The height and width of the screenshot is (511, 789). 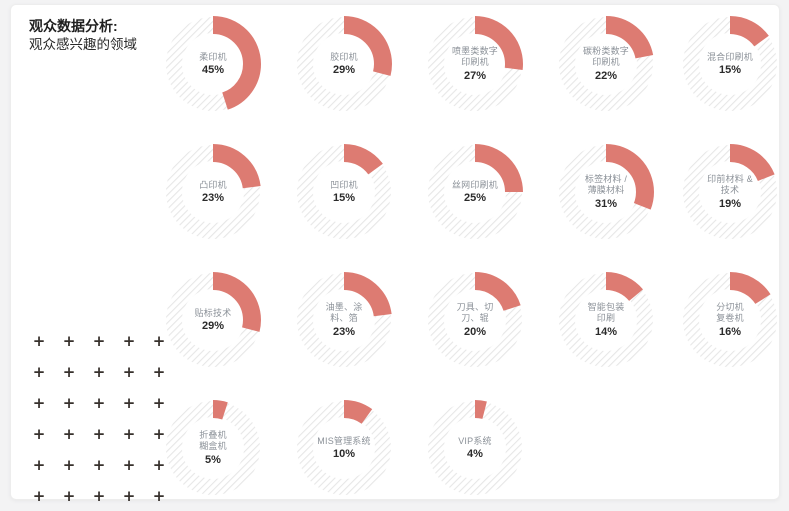 What do you see at coordinates (344, 454) in the screenshot?
I see `donut-value: 10%` at bounding box center [344, 454].